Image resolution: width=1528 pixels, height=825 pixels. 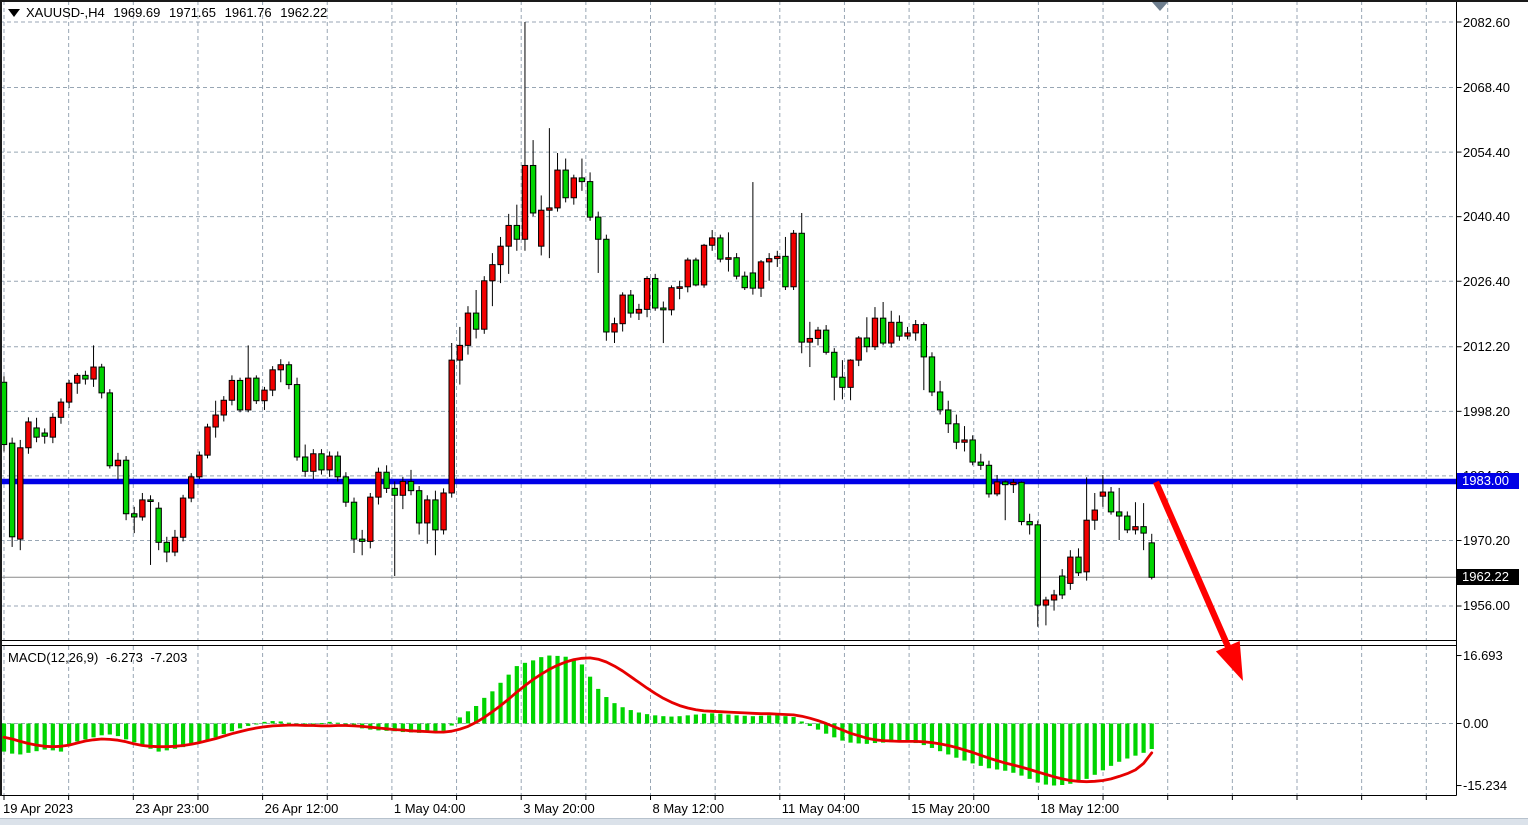 I want to click on time-axis-label: 19 Apr 2023, so click(x=38, y=808).